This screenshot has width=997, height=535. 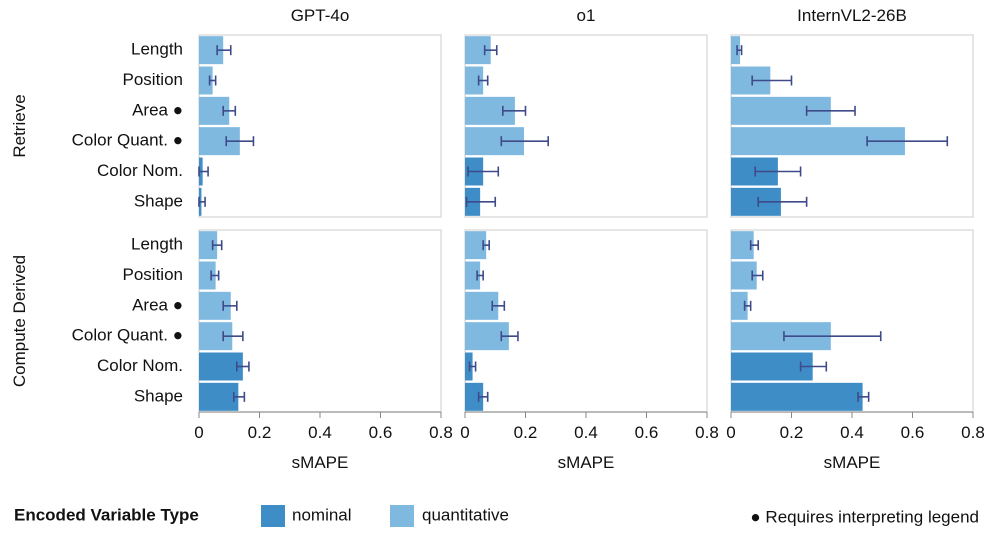 I want to click on row-title-1: Compute Derived, so click(x=19, y=321).